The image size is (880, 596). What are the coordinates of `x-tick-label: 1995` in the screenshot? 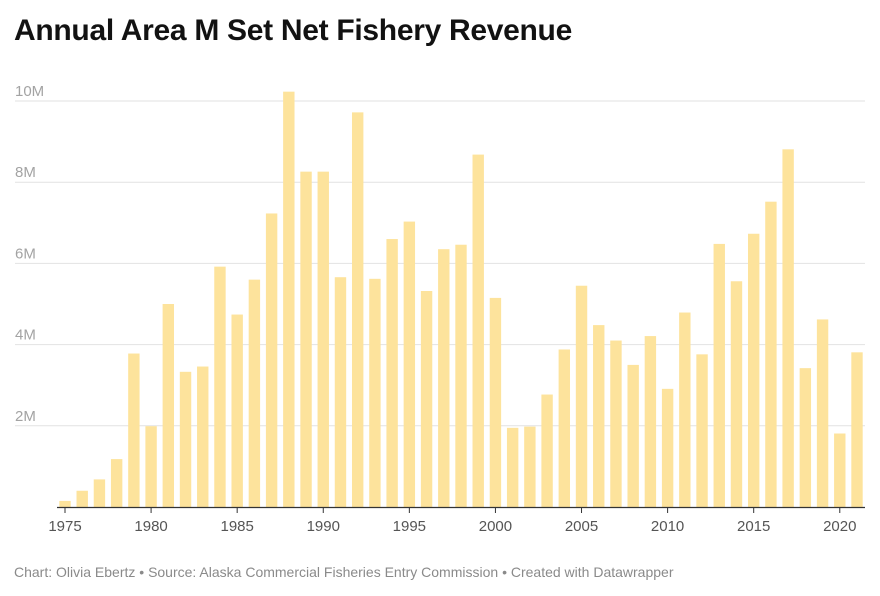 It's located at (409, 526).